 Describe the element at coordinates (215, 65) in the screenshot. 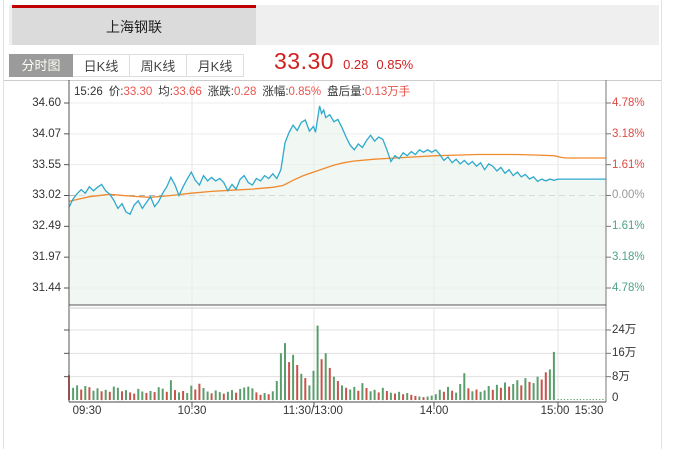

I see `tab-monthly-k: 月K线` at that location.